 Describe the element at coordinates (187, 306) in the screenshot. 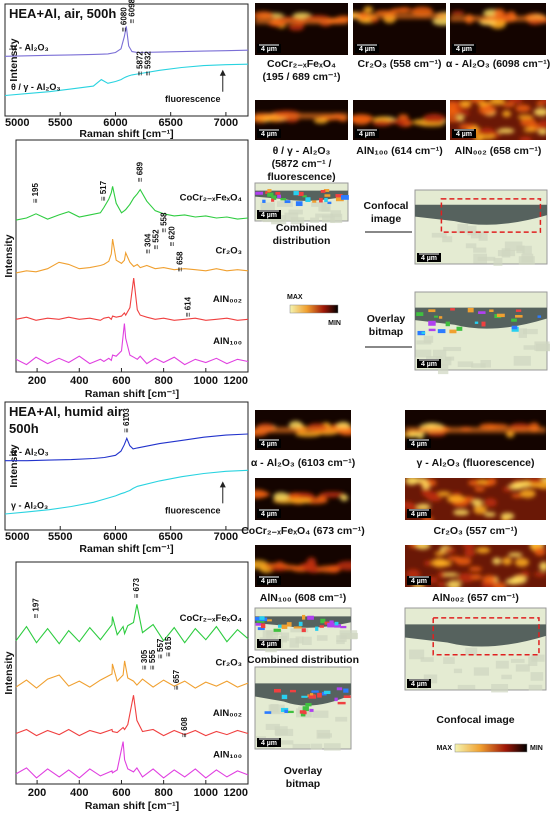

I see `peak-label: ≡ 614` at that location.